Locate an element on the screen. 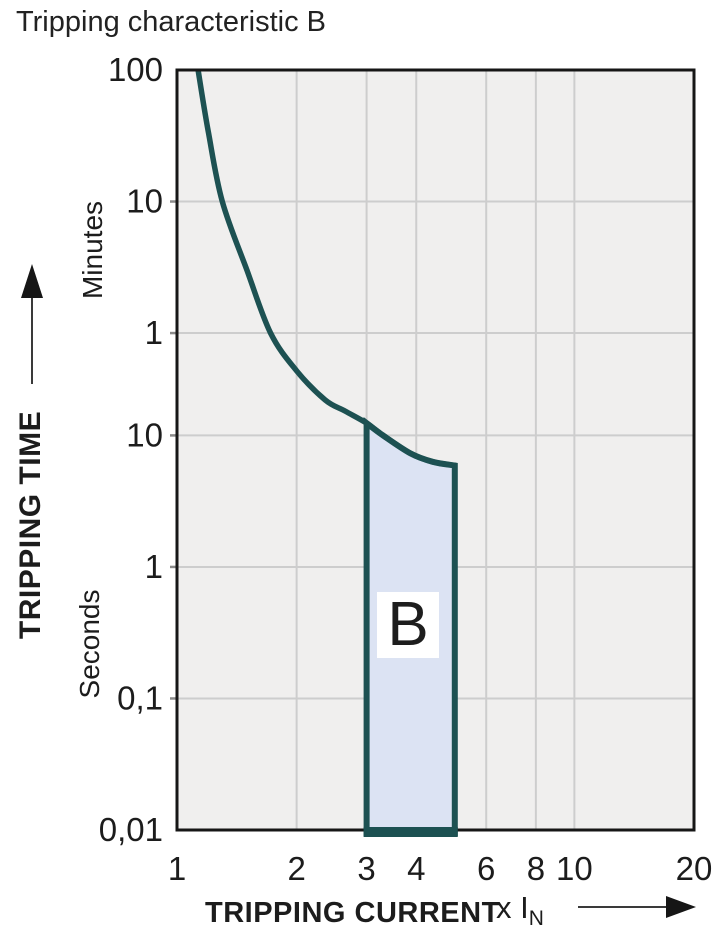 The height and width of the screenshot is (938, 720). x-axis-unit-symbol: I is located at coordinates (524, 907).